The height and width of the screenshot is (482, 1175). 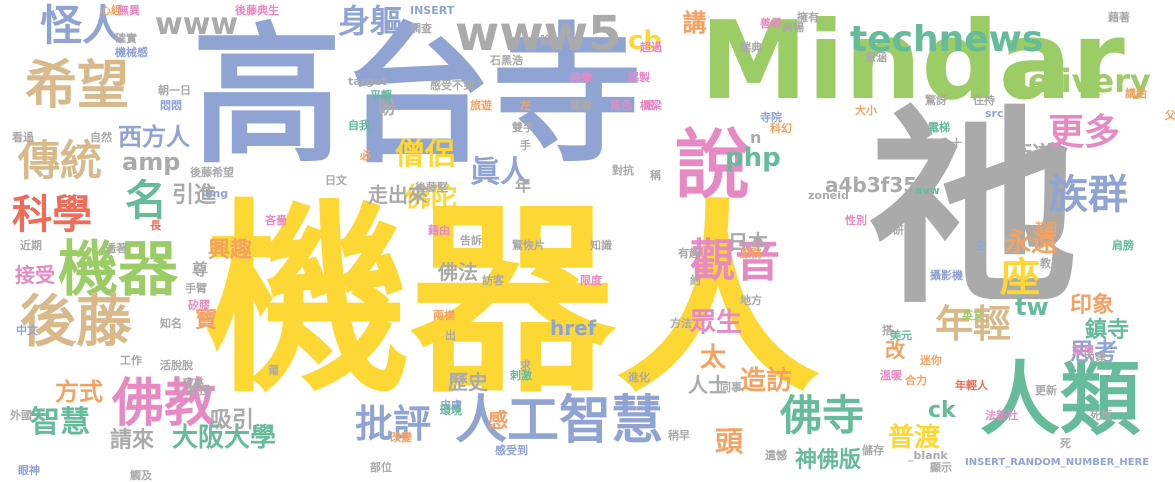 I want to click on cloud-word: 搭, so click(x=887, y=330).